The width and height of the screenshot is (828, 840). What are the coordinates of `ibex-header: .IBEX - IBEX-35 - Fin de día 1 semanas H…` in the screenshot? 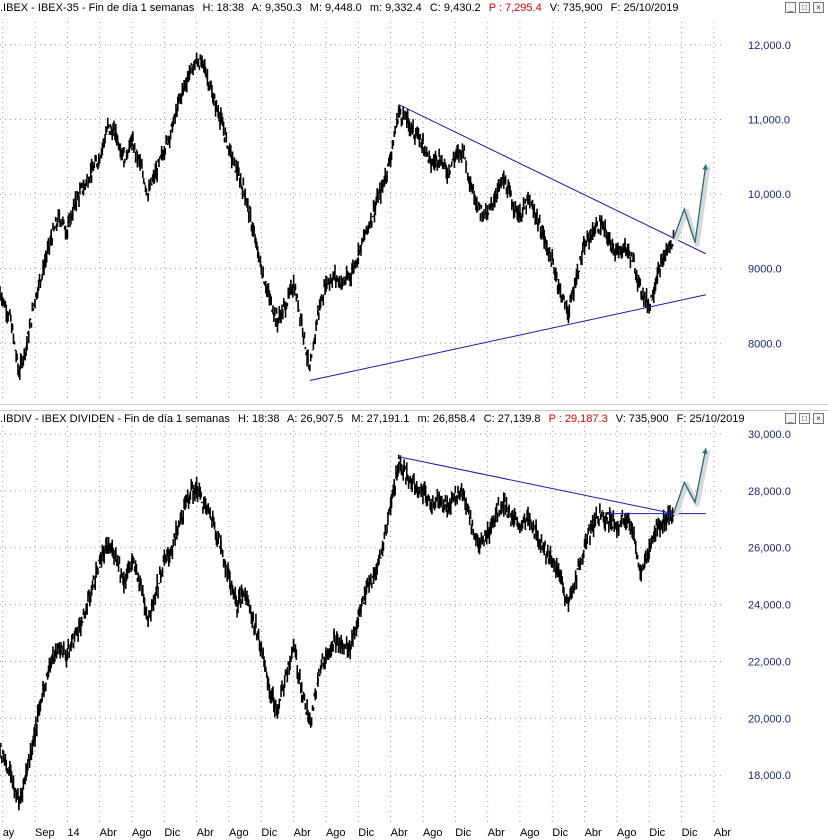 It's located at (414, 8).